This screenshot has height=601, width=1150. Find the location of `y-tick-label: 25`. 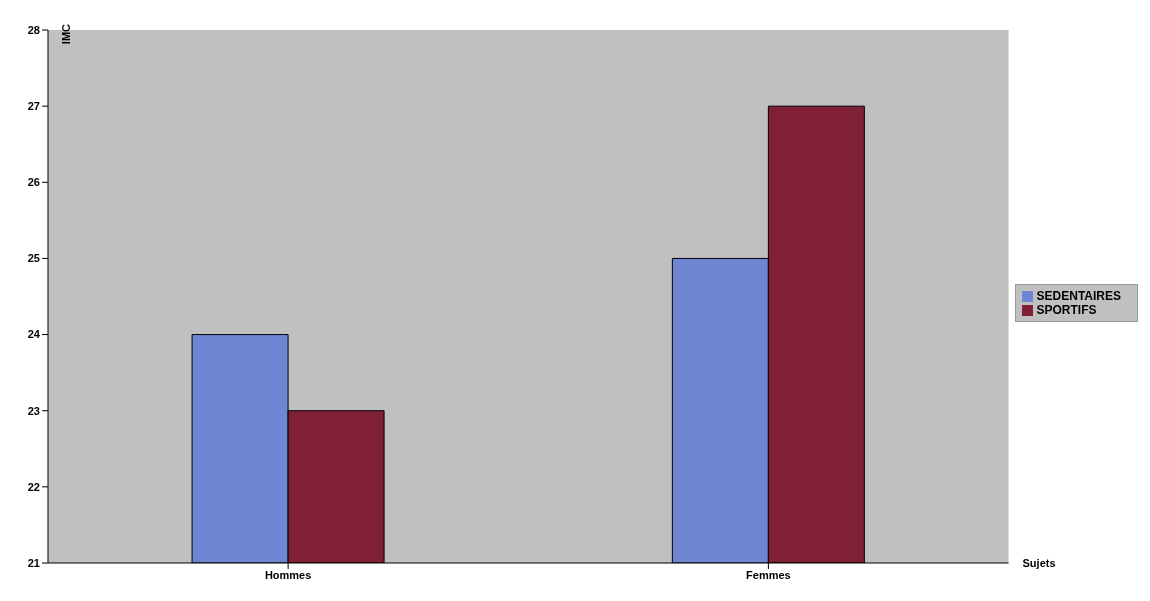

y-tick-label: 25 is located at coordinates (33, 258).